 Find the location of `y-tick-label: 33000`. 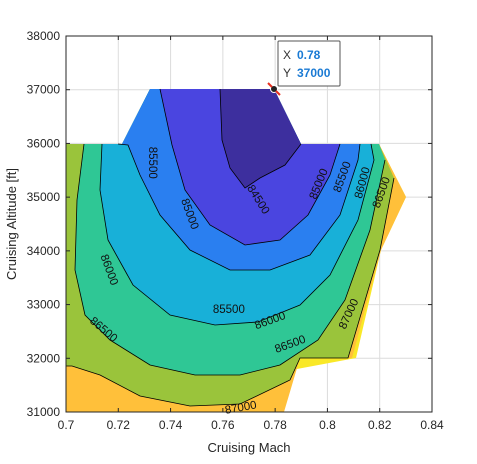

y-tick-label: 33000 is located at coordinates (44, 305).